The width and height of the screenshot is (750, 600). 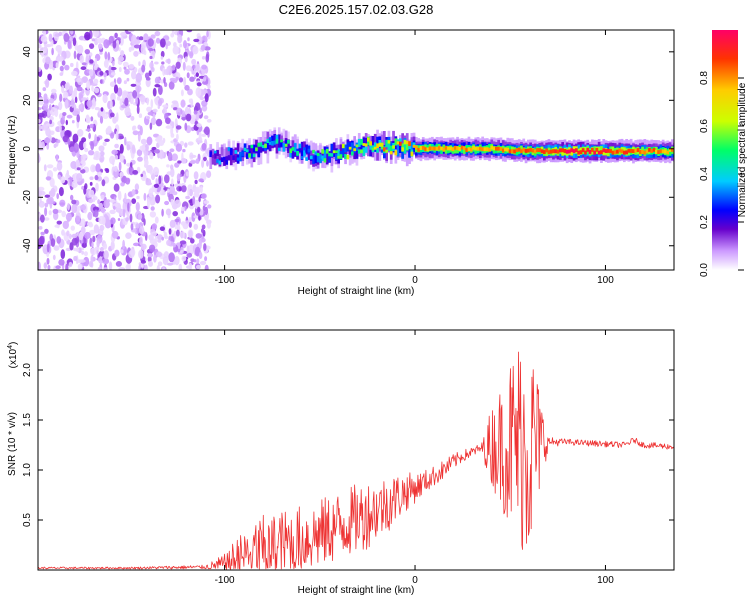 I want to click on snr-x-label: Height of straight line (km), so click(x=356, y=590).